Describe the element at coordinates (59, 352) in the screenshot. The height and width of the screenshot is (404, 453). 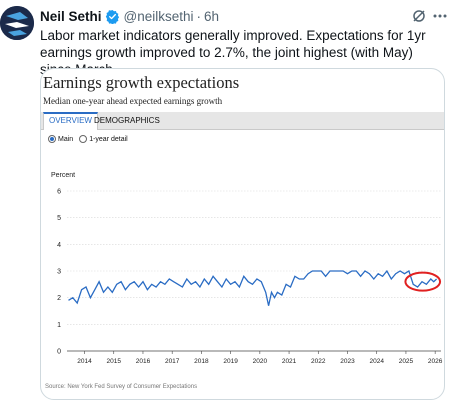
I see `y-tick-label: 0` at that location.